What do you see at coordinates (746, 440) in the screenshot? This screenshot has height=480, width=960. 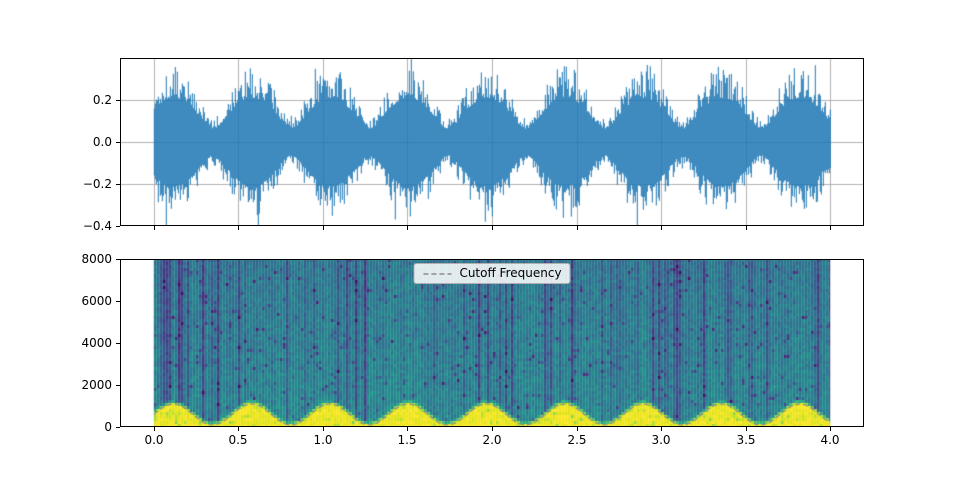 I see `x-tick-label: 3.5` at bounding box center [746, 440].